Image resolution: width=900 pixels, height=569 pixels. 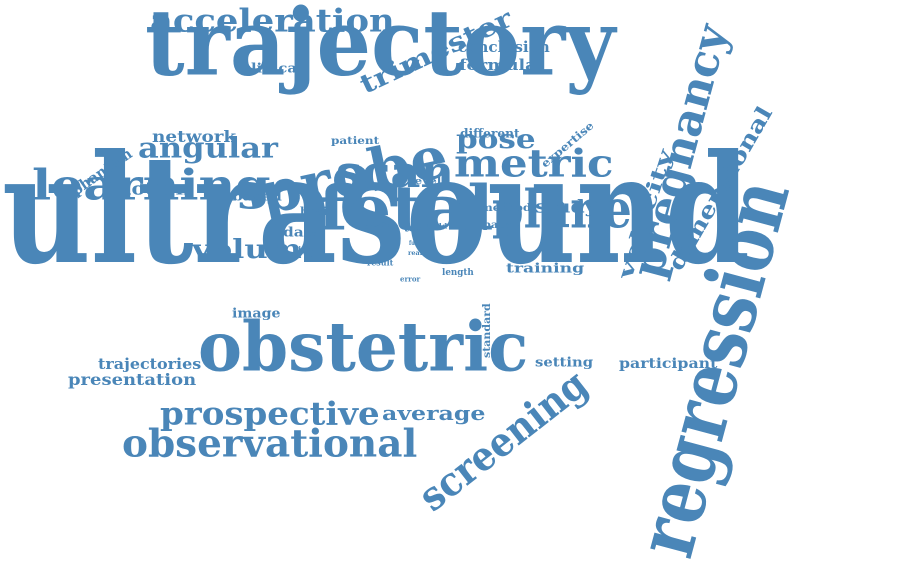 I want to click on word-jerk: jerk, so click(x=380, y=224).